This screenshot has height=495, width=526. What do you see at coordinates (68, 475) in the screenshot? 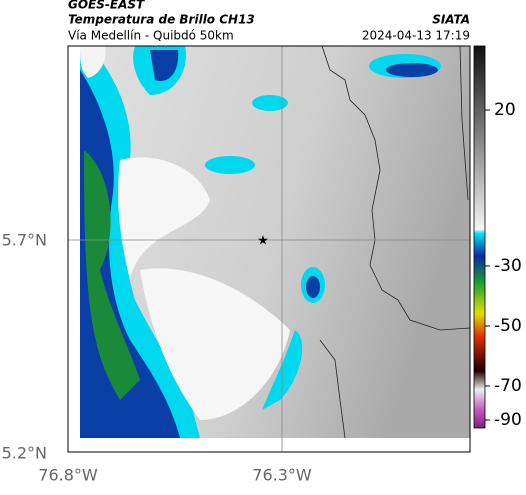
I see `lon-label: 76.8°W` at bounding box center [68, 475].